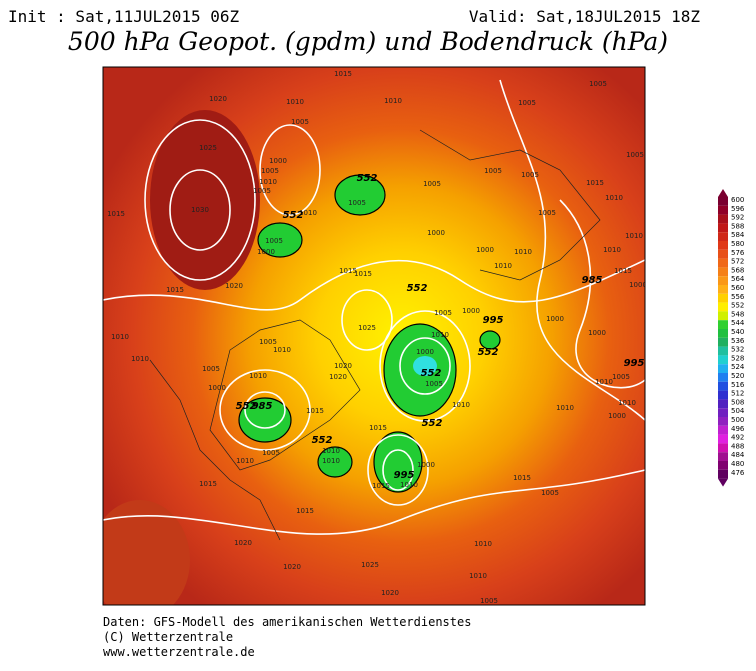  What do you see at coordinates (737, 402) in the screenshot?
I see `colorbar-label: 508` at bounding box center [737, 402].